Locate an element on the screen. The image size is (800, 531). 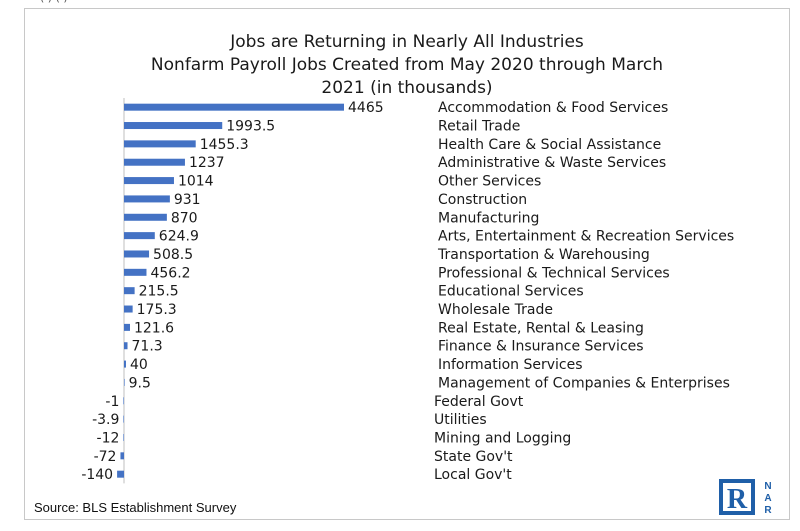
data-label: 121.6 is located at coordinates (154, 328).